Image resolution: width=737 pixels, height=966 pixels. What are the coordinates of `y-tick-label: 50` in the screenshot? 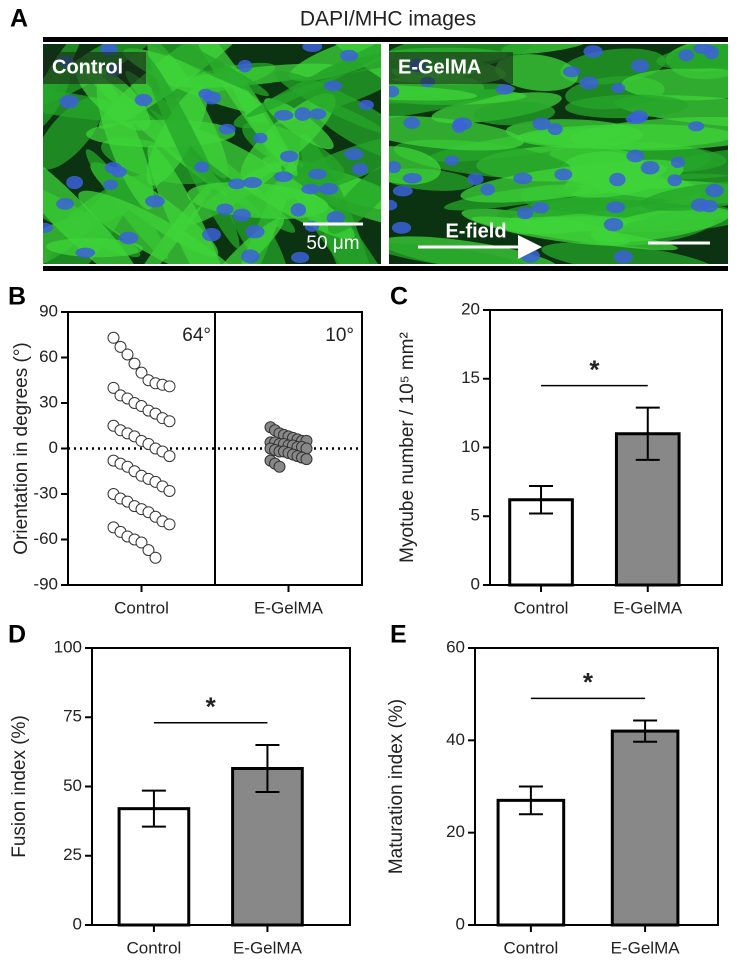 It's located at (72, 785).